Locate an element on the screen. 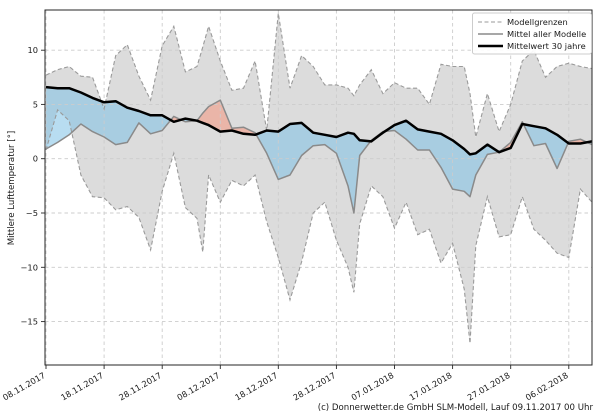  x-tick-label: 28.12.2017 is located at coordinates (314, 386).